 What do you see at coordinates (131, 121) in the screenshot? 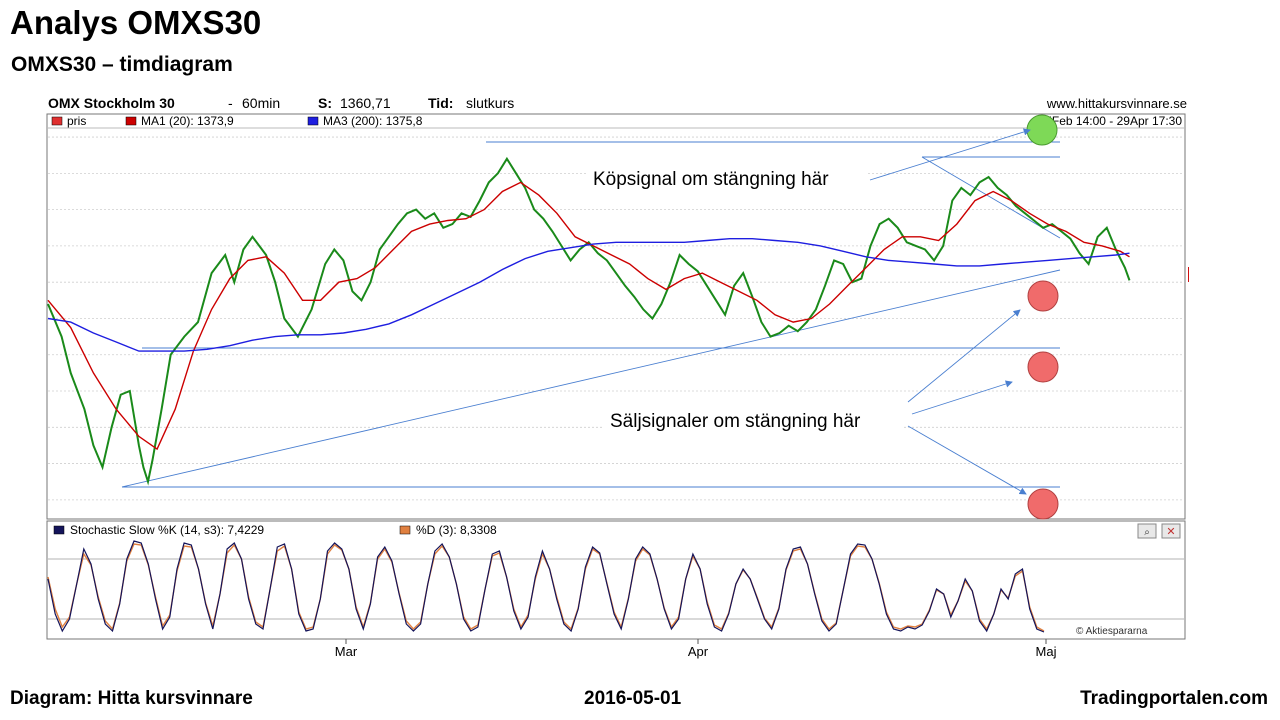
I see `legend-swatch-ma1` at bounding box center [131, 121].